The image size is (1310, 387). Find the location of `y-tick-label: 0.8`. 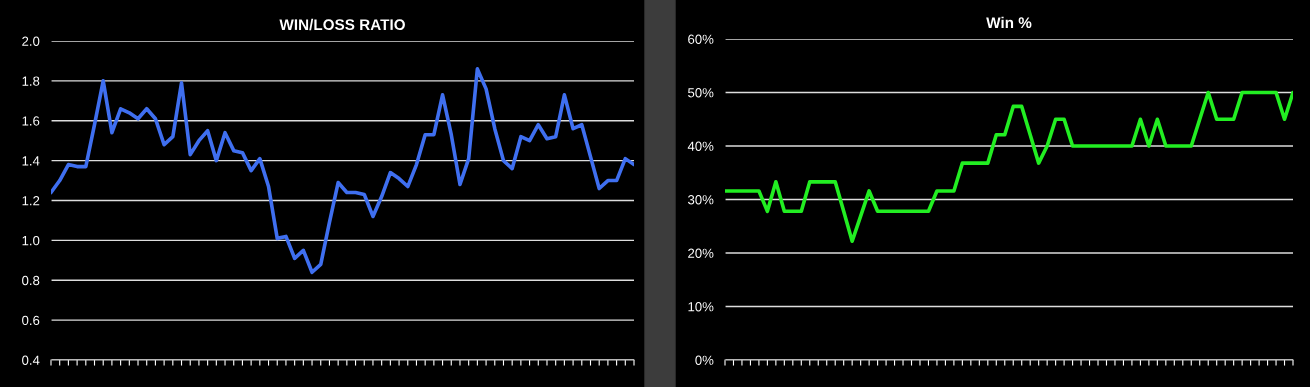

y-tick-label: 0.8 is located at coordinates (31, 280).